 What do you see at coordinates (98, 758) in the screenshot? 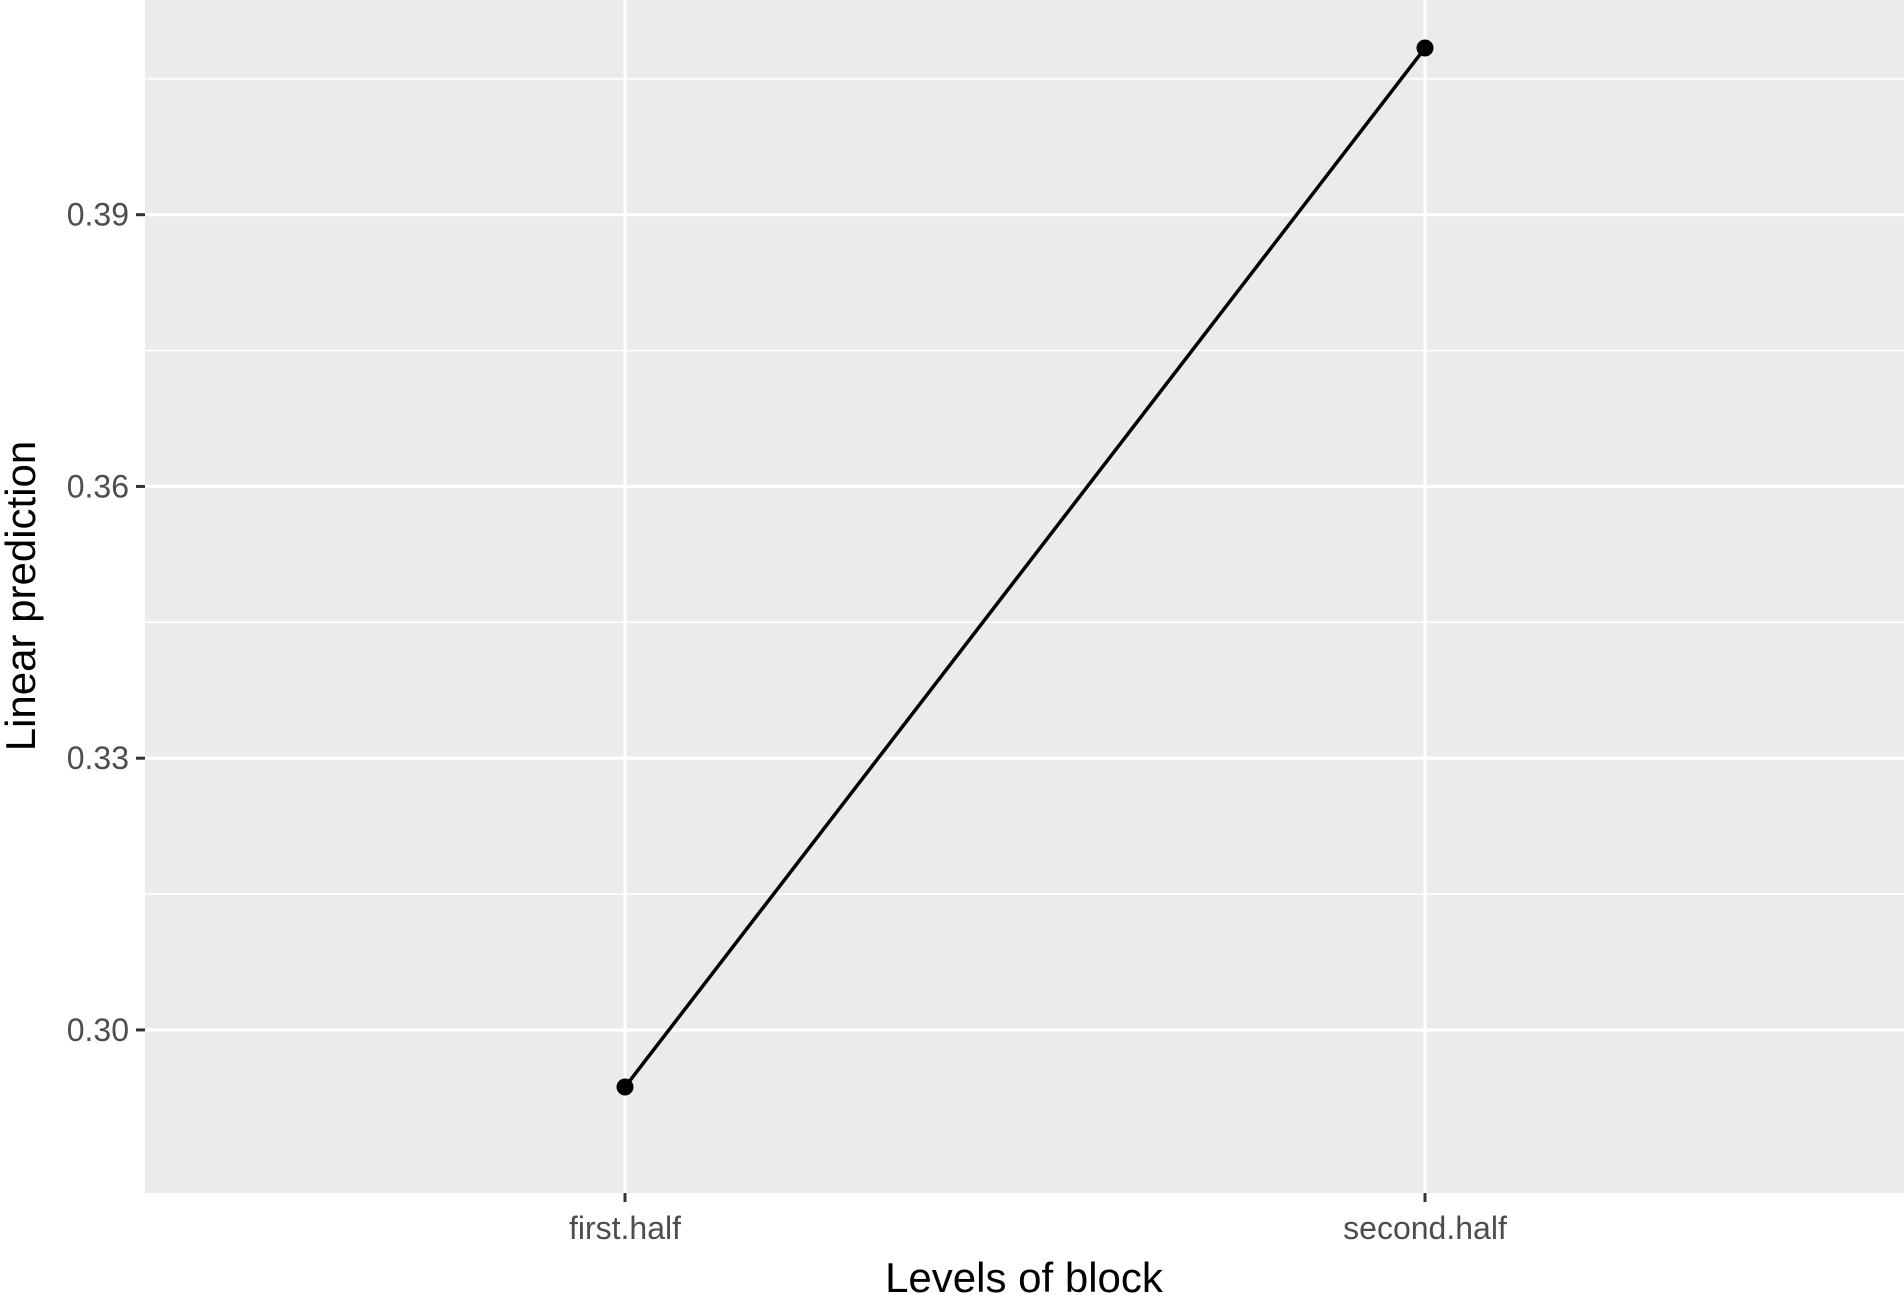
I see `y-tick-label: 0.33` at bounding box center [98, 758].